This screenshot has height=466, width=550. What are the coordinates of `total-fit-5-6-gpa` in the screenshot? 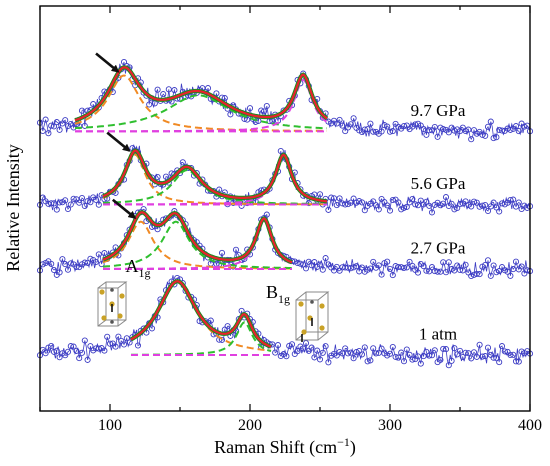 It's located at (215, 176).